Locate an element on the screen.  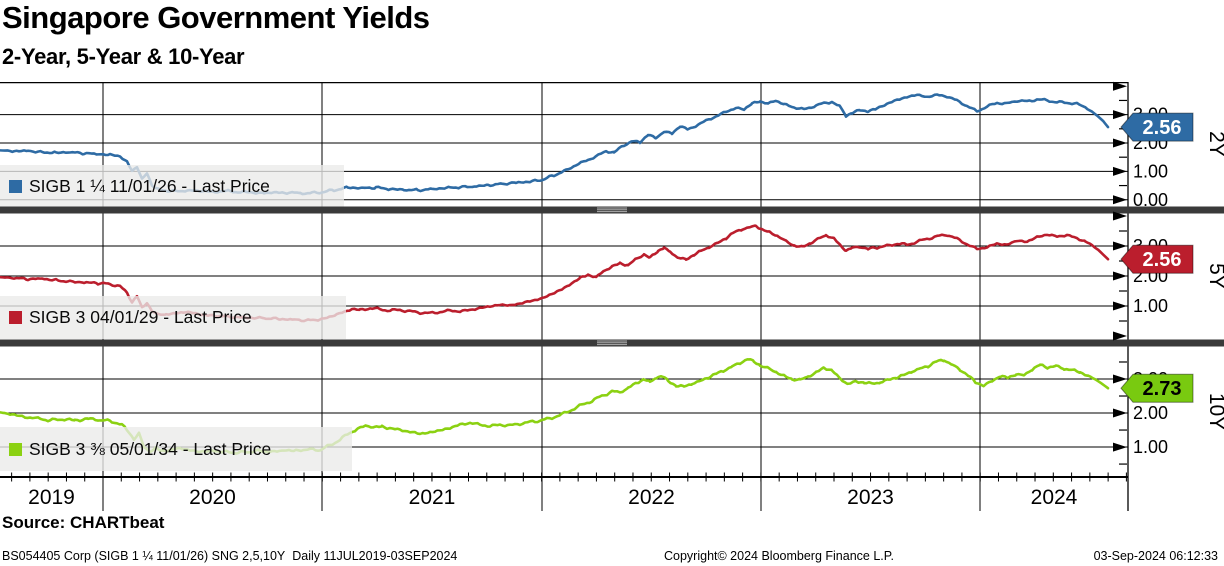
legend-label-5y: SIGB 3 04/01/29 - Last Price is located at coordinates (140, 317).